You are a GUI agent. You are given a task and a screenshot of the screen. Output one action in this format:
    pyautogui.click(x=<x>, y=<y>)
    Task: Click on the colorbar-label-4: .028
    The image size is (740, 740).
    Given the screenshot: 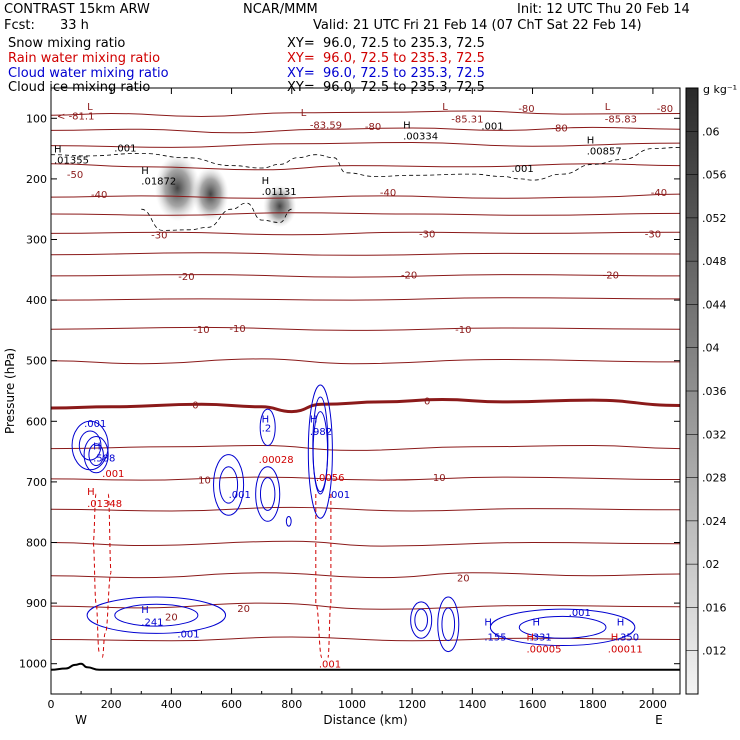 What is the action you would take?
    pyautogui.click(x=714, y=478)
    